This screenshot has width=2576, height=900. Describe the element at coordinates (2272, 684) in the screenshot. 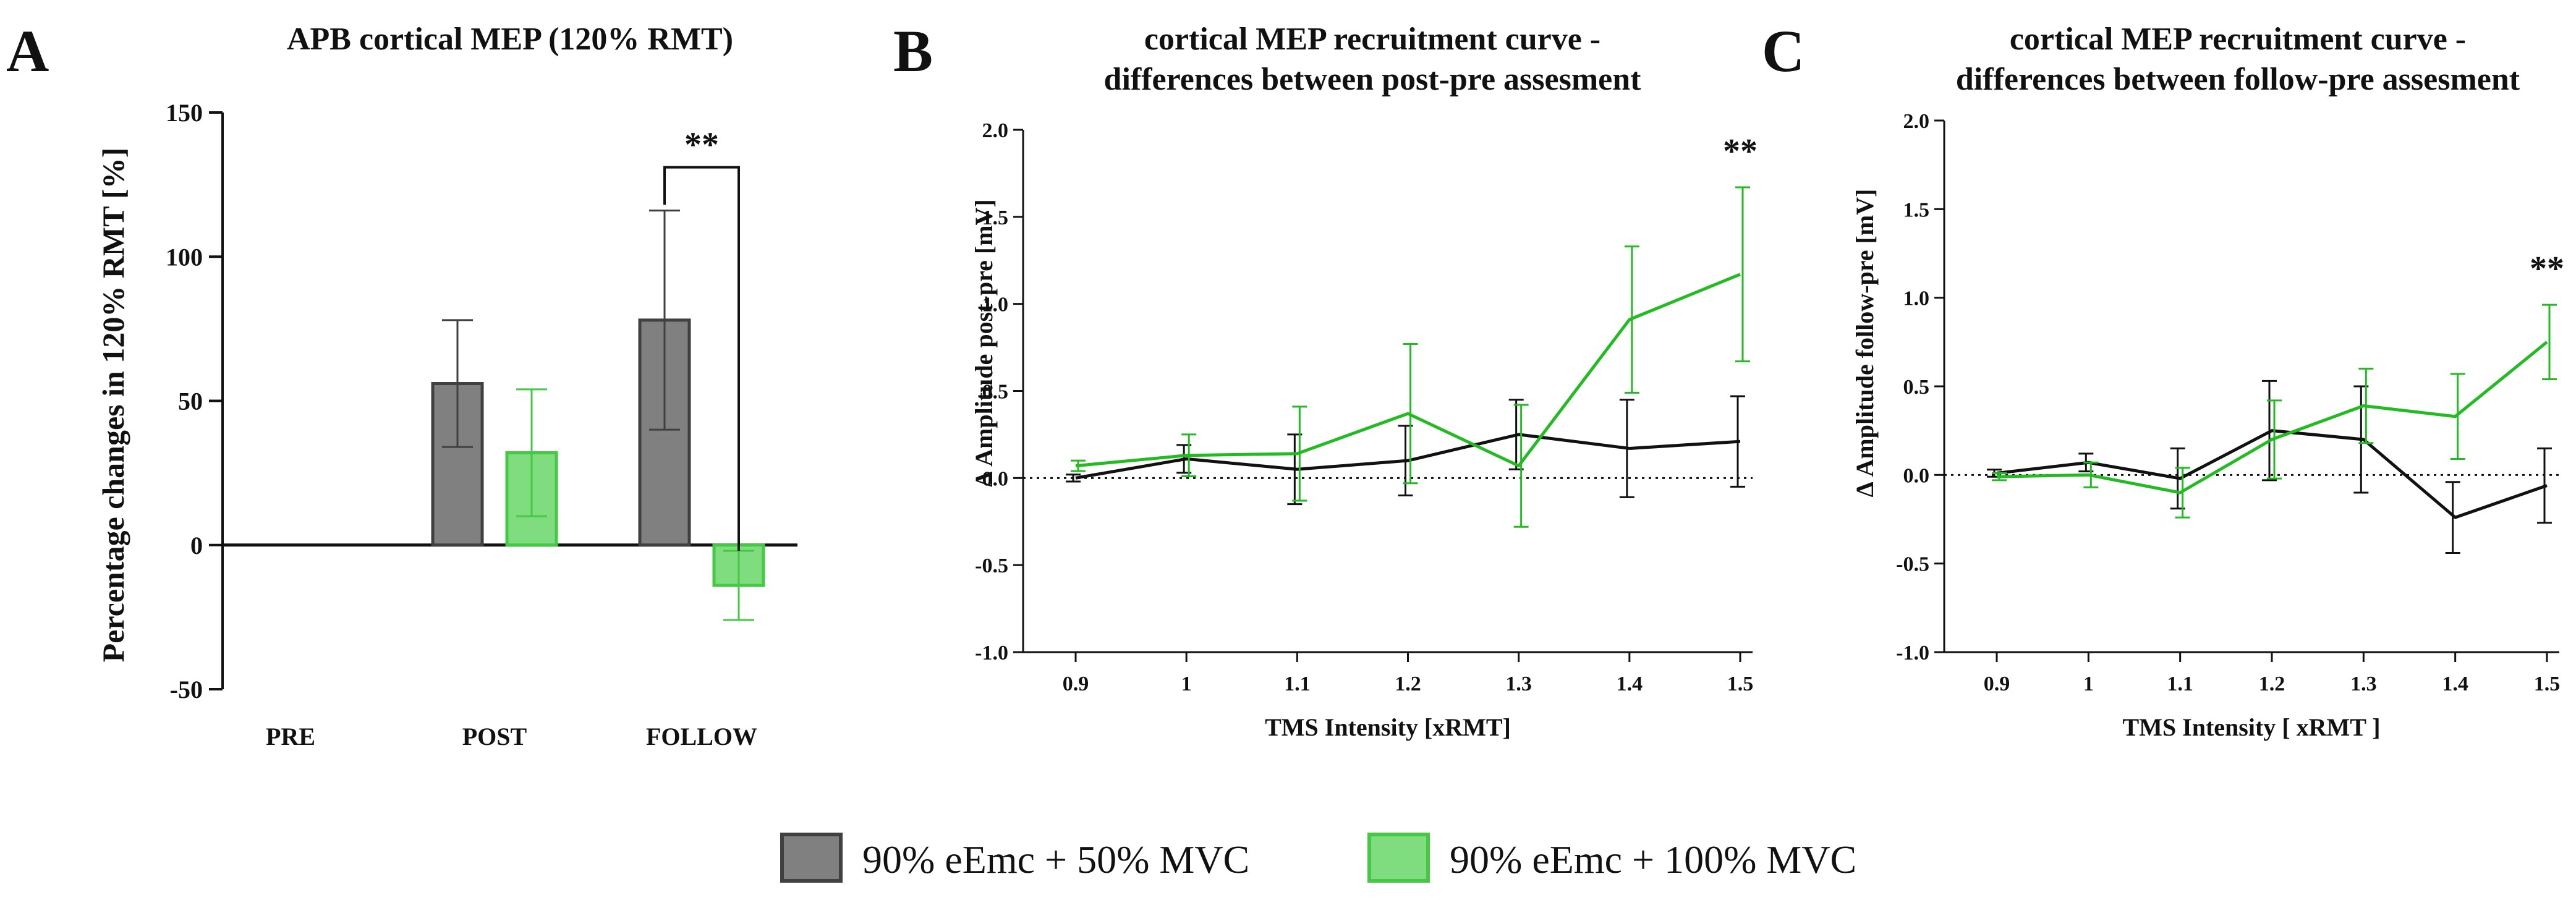

I see `panel-c-x-tick-label: 1.2` at that location.